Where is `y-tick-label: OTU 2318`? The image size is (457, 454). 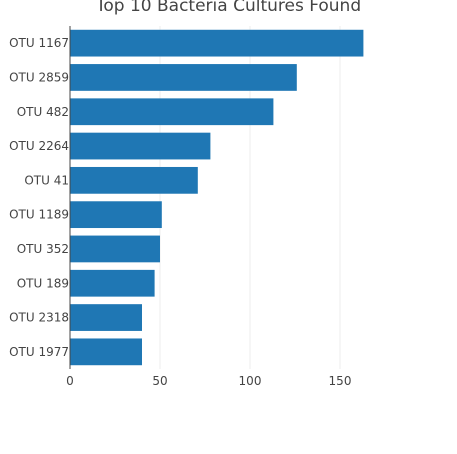 y-tick-label: OTU 2318 is located at coordinates (39, 318).